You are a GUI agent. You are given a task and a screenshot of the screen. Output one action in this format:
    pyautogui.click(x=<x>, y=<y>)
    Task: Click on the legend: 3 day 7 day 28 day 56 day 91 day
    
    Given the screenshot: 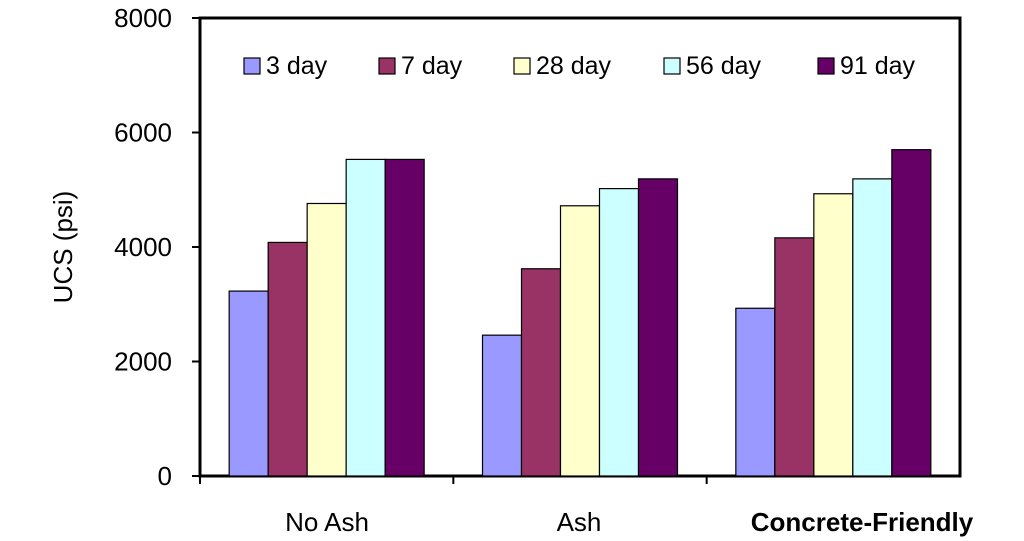 What is the action you would take?
    pyautogui.click(x=579, y=66)
    